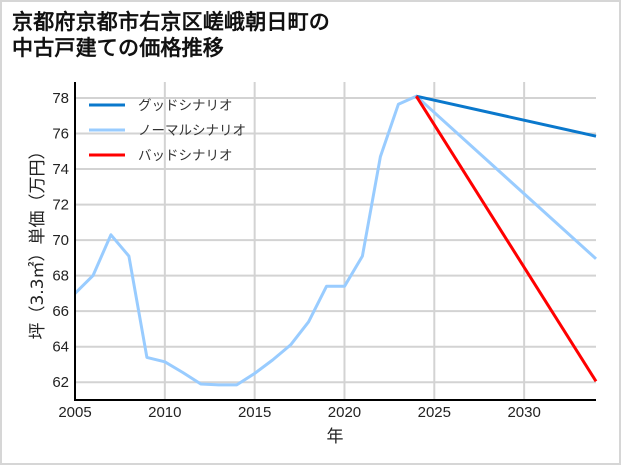 This screenshot has height=465, width=621. I want to click on y-tick-label: 70, so click(60, 240).